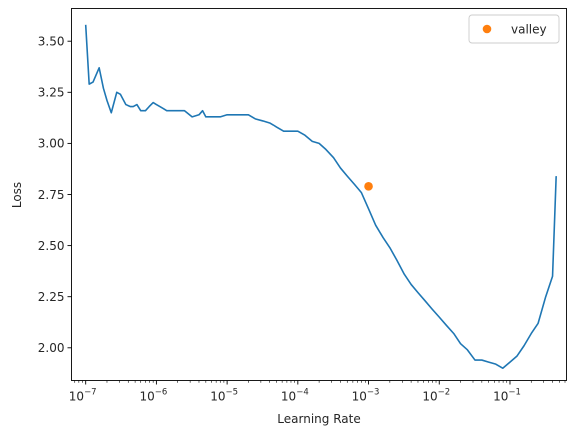 The width and height of the screenshot is (575, 437). I want to click on y-tick-label: 2.25, so click(51, 297).